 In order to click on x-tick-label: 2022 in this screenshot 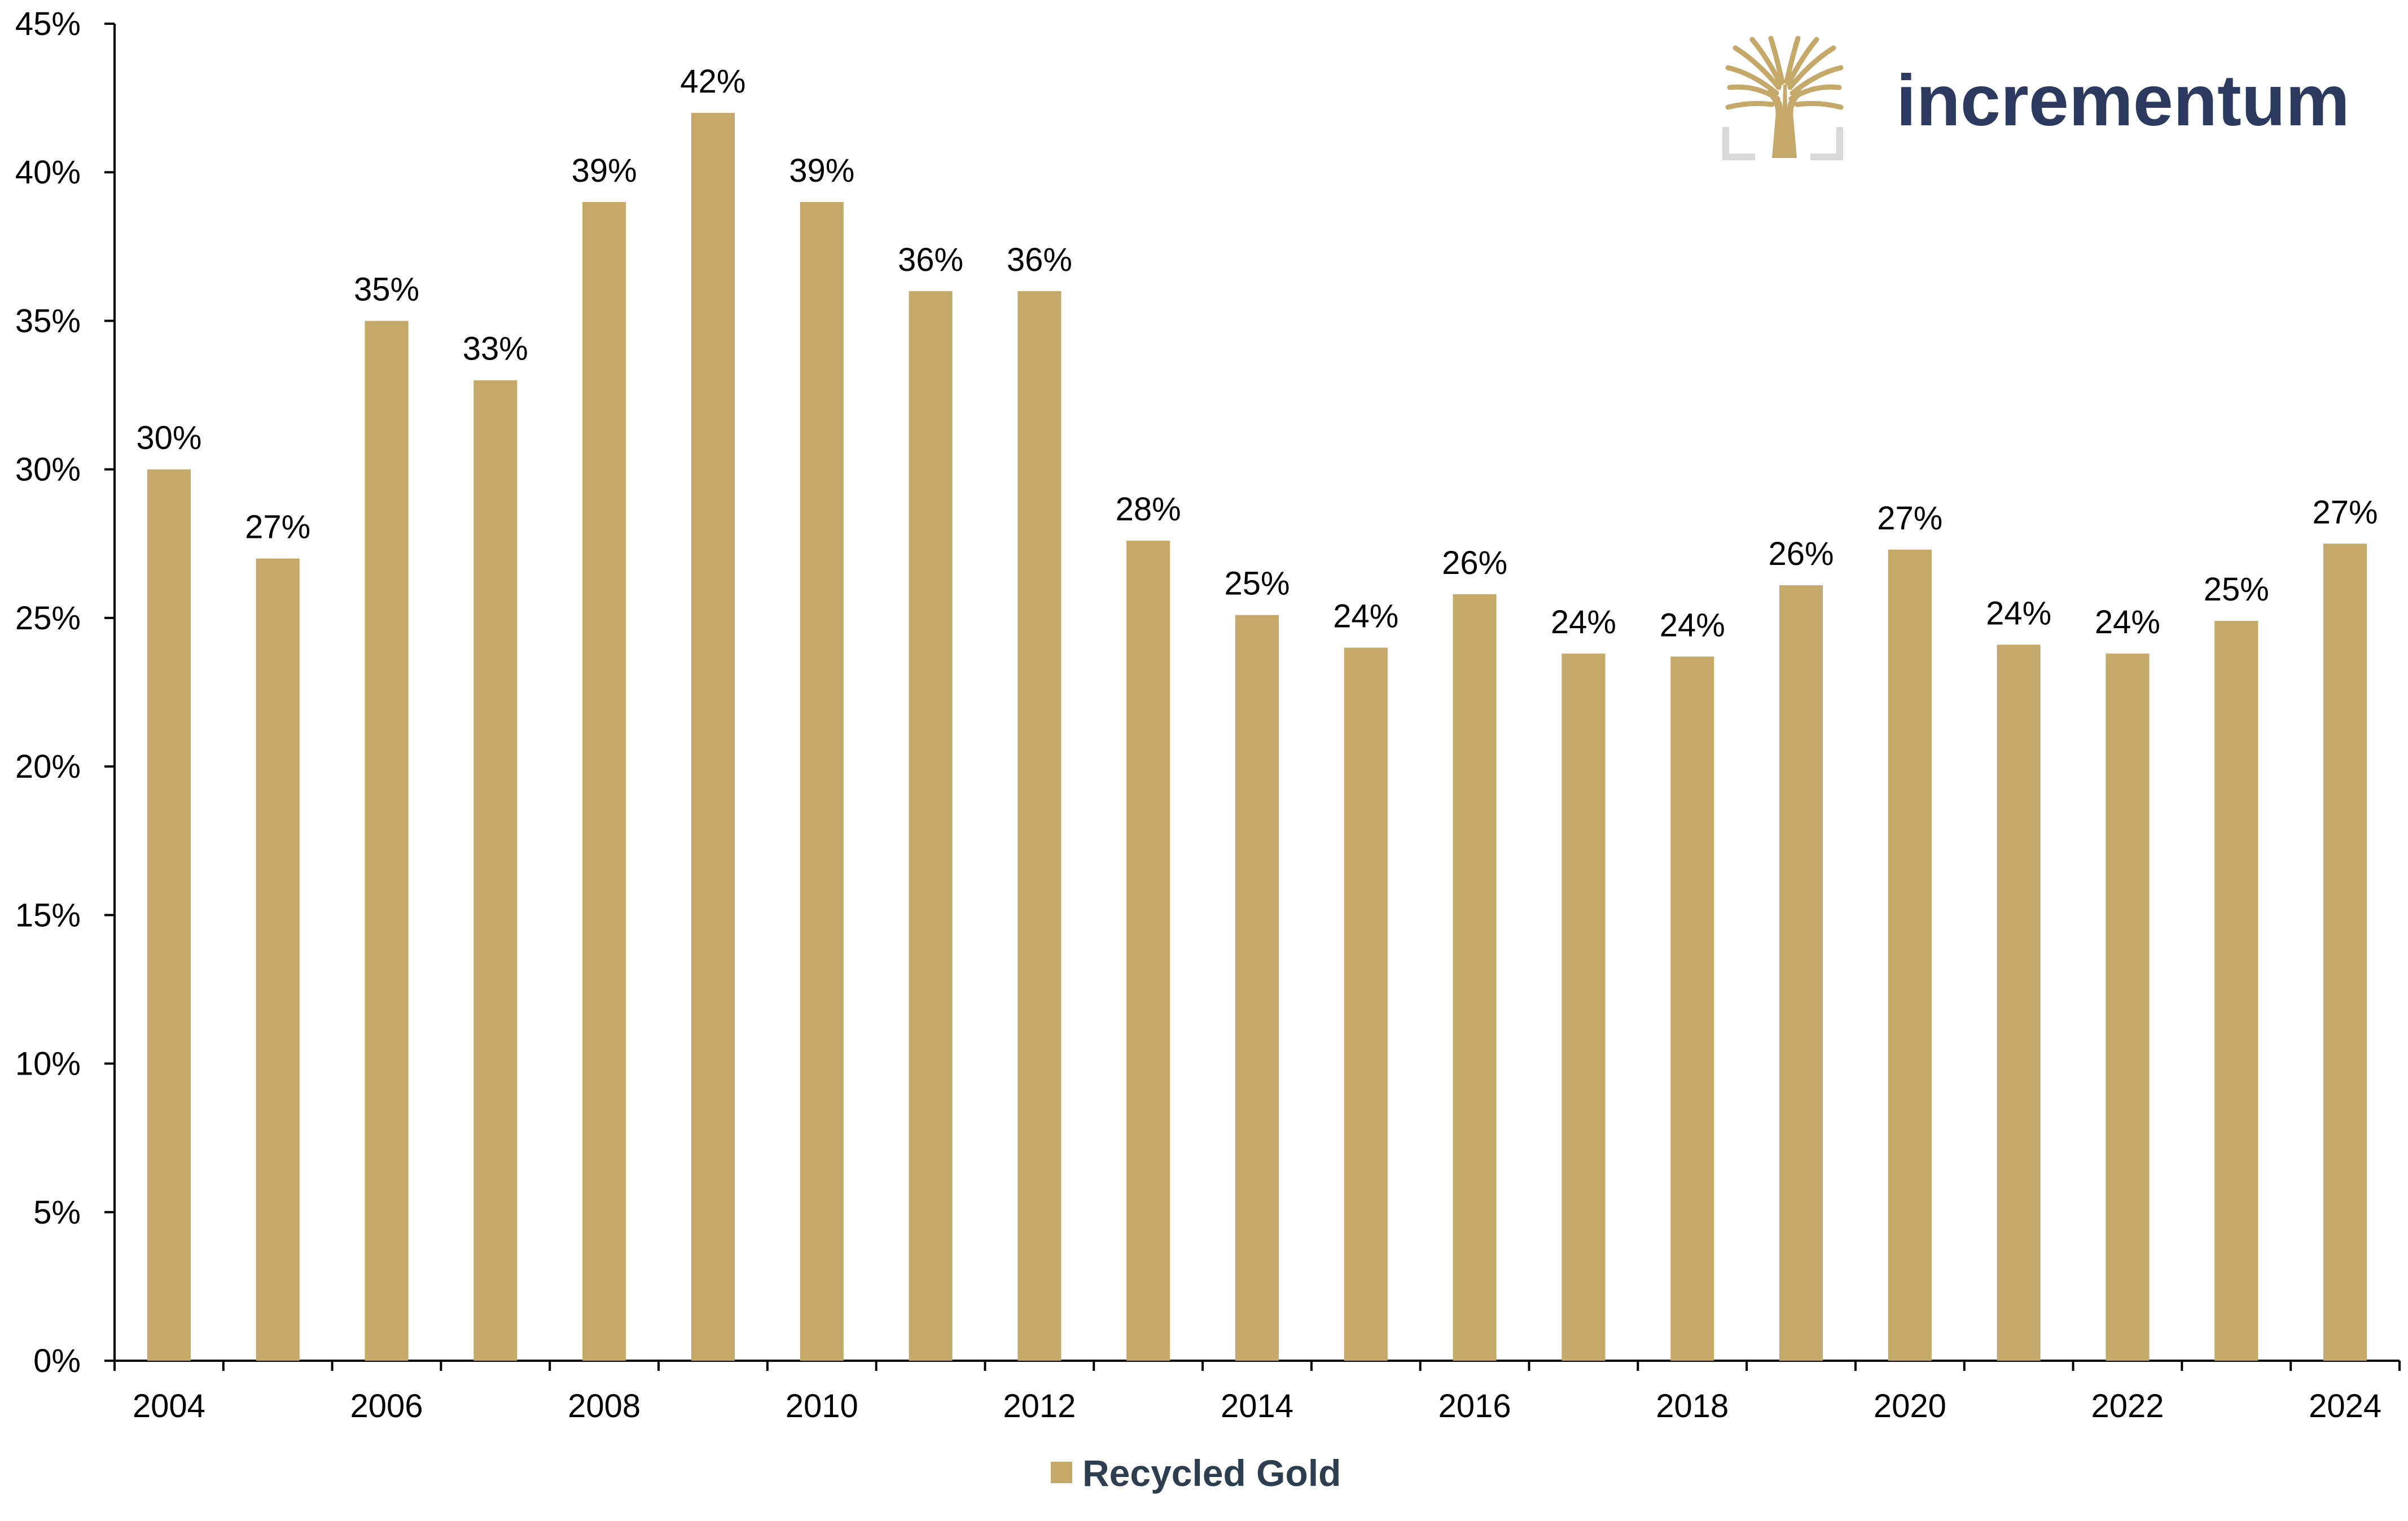, I will do `click(2128, 1406)`.